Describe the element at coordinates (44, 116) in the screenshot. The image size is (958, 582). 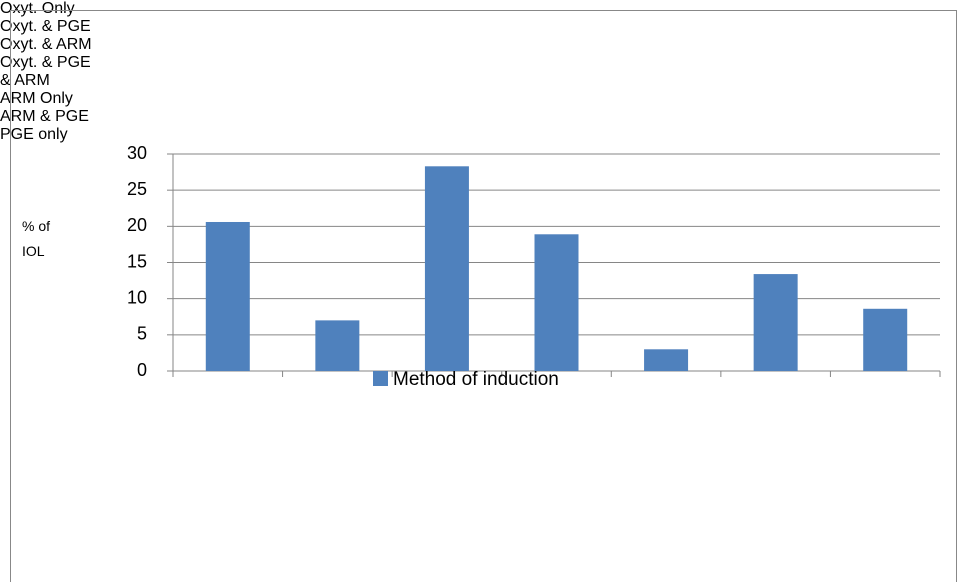
I see `x-tick-label: ARM & PGE` at that location.